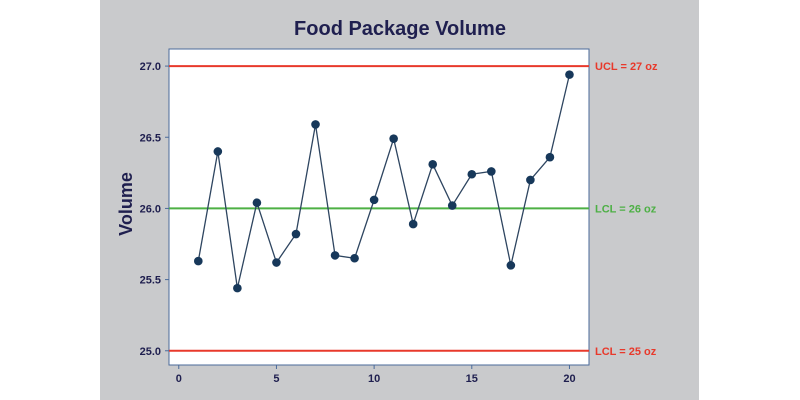 The height and width of the screenshot is (400, 800). I want to click on y-tick-label-2: 26.0, so click(150, 209).